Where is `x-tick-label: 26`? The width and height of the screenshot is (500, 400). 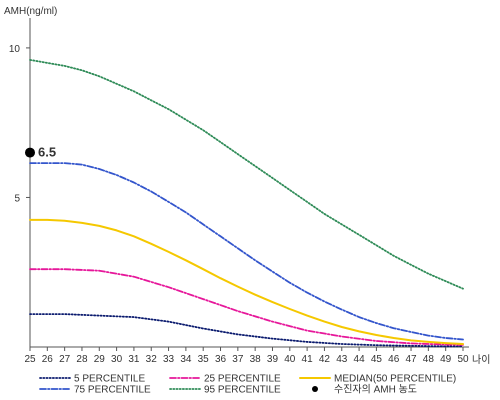
x-tick-label: 26 is located at coordinates (48, 359).